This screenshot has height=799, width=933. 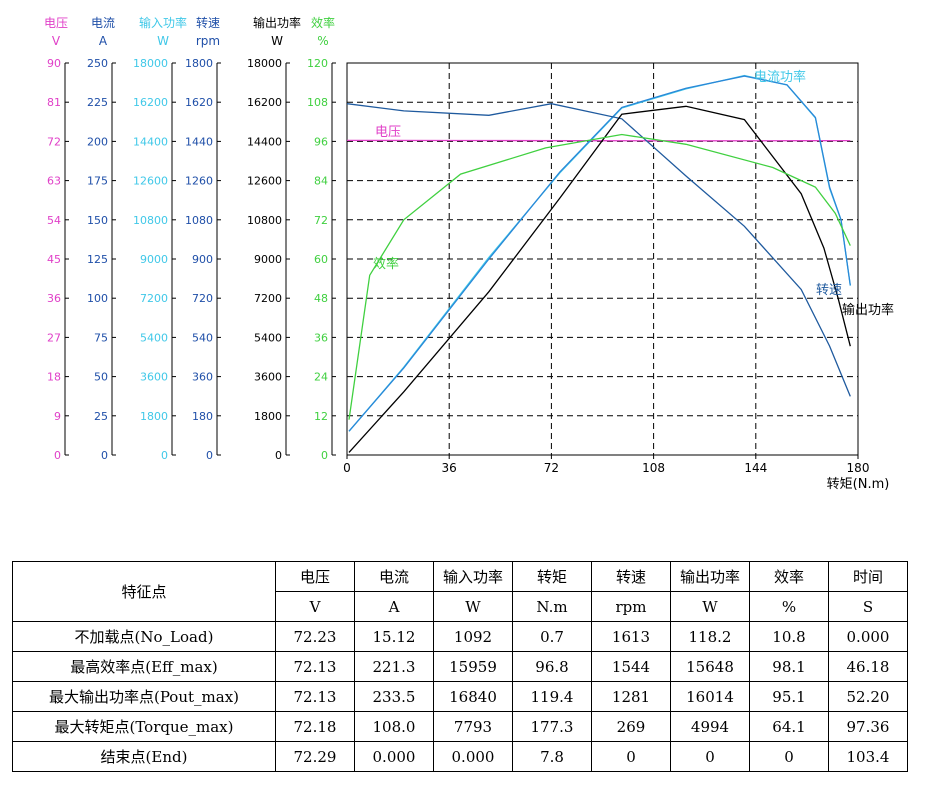 What do you see at coordinates (103, 23) in the screenshot?
I see `axis-title: 电流` at bounding box center [103, 23].